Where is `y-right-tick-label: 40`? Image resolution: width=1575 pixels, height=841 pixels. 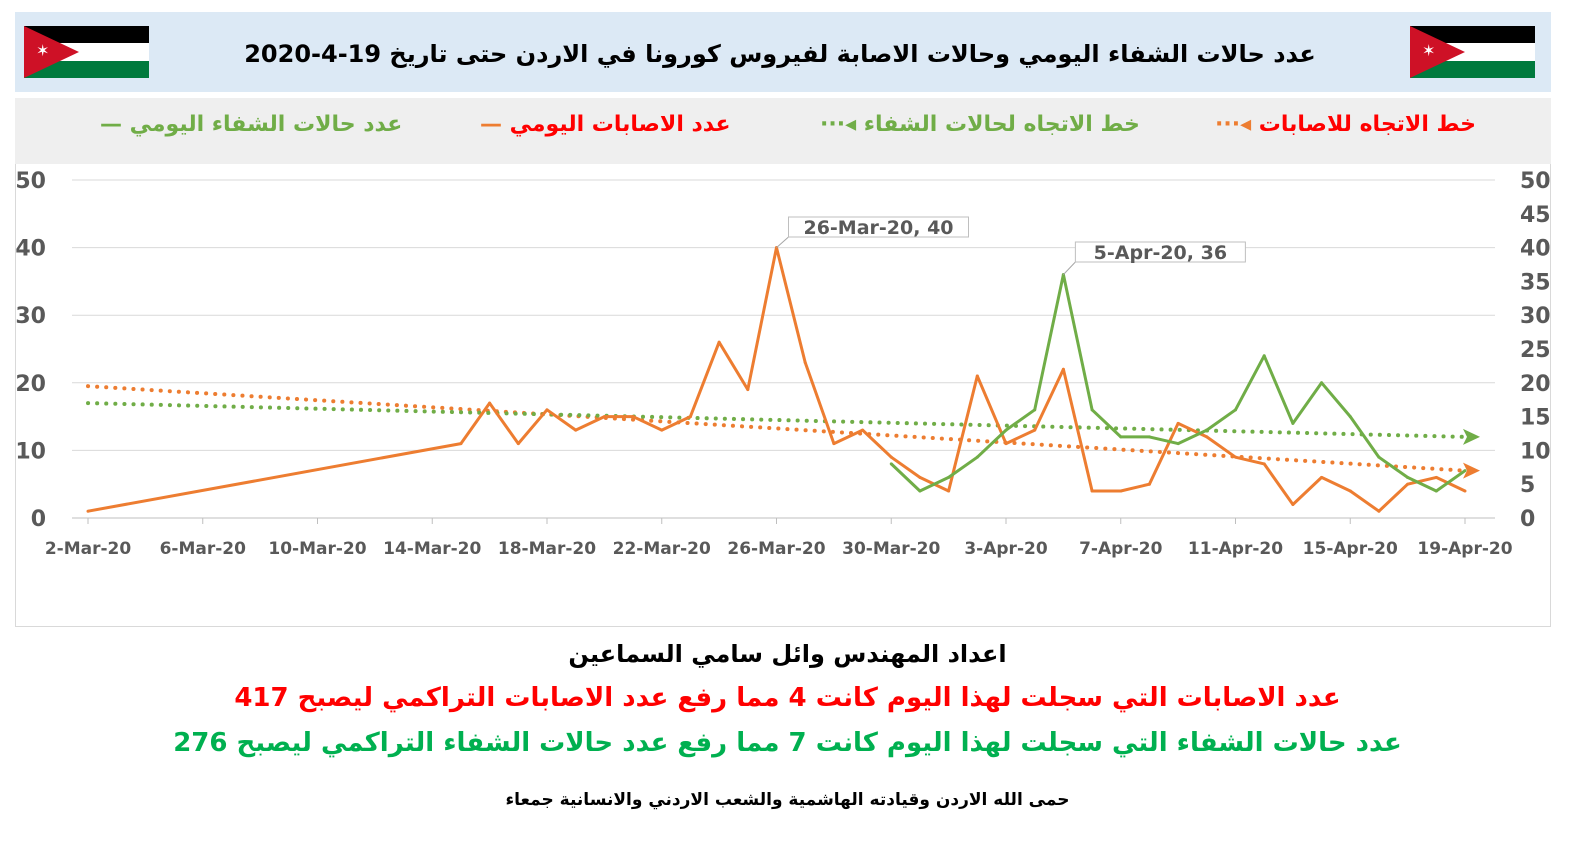
y-right-tick-label: 40 is located at coordinates (1535, 249).